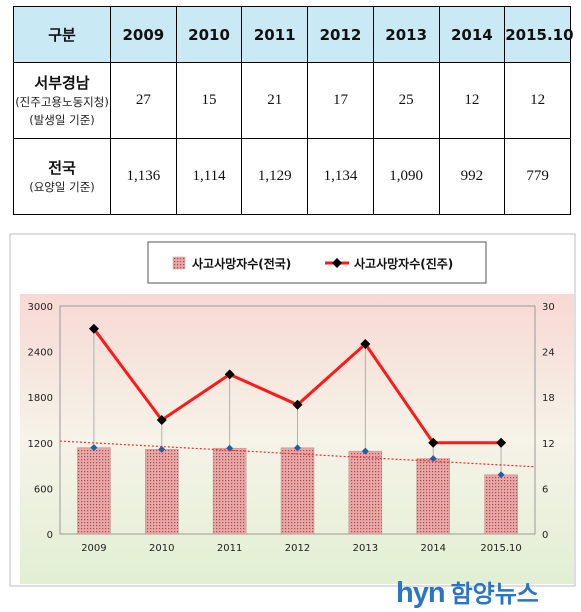  I want to click on legend-label: 사고사망자수(진주), so click(403, 263).